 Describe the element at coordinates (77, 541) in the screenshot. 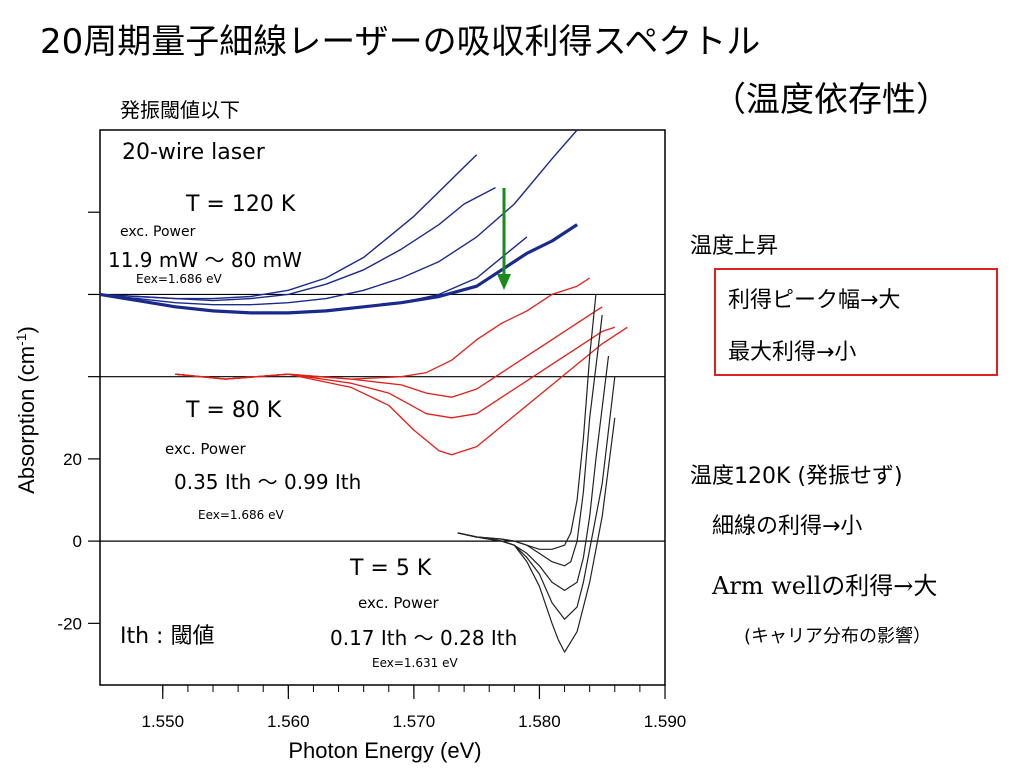

I see `y-tick-label: 0` at that location.